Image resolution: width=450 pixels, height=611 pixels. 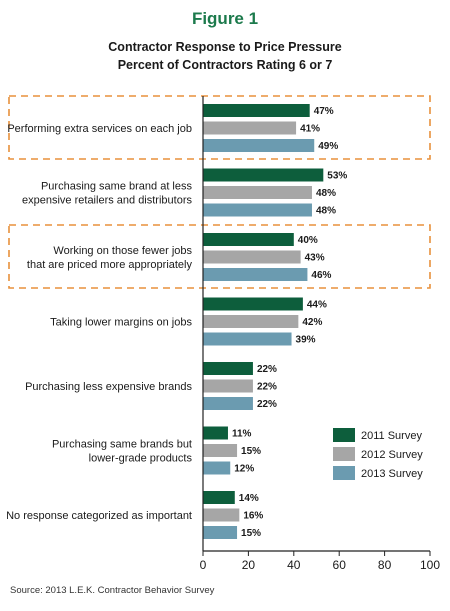 I want to click on x-tick-label: 60, so click(x=340, y=565).